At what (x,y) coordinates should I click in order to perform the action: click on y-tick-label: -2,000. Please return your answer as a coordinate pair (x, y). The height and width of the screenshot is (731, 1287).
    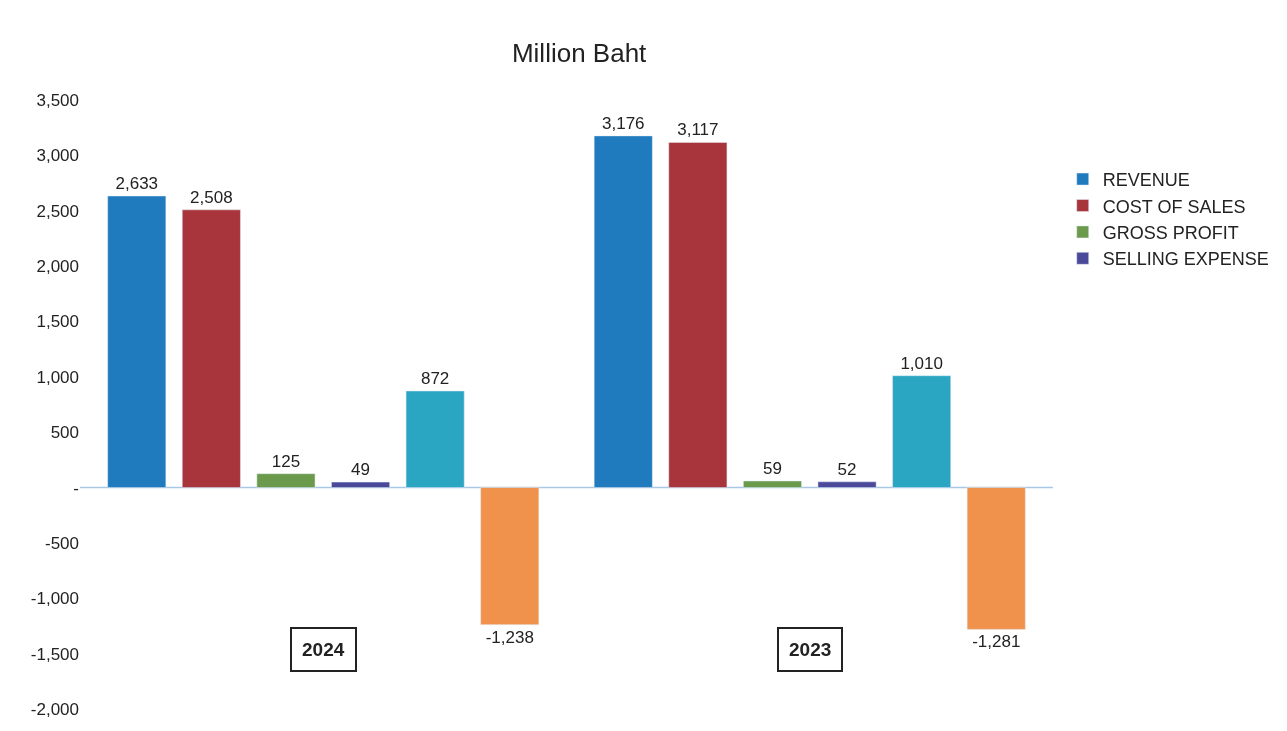
    Looking at the image, I should click on (54, 709).